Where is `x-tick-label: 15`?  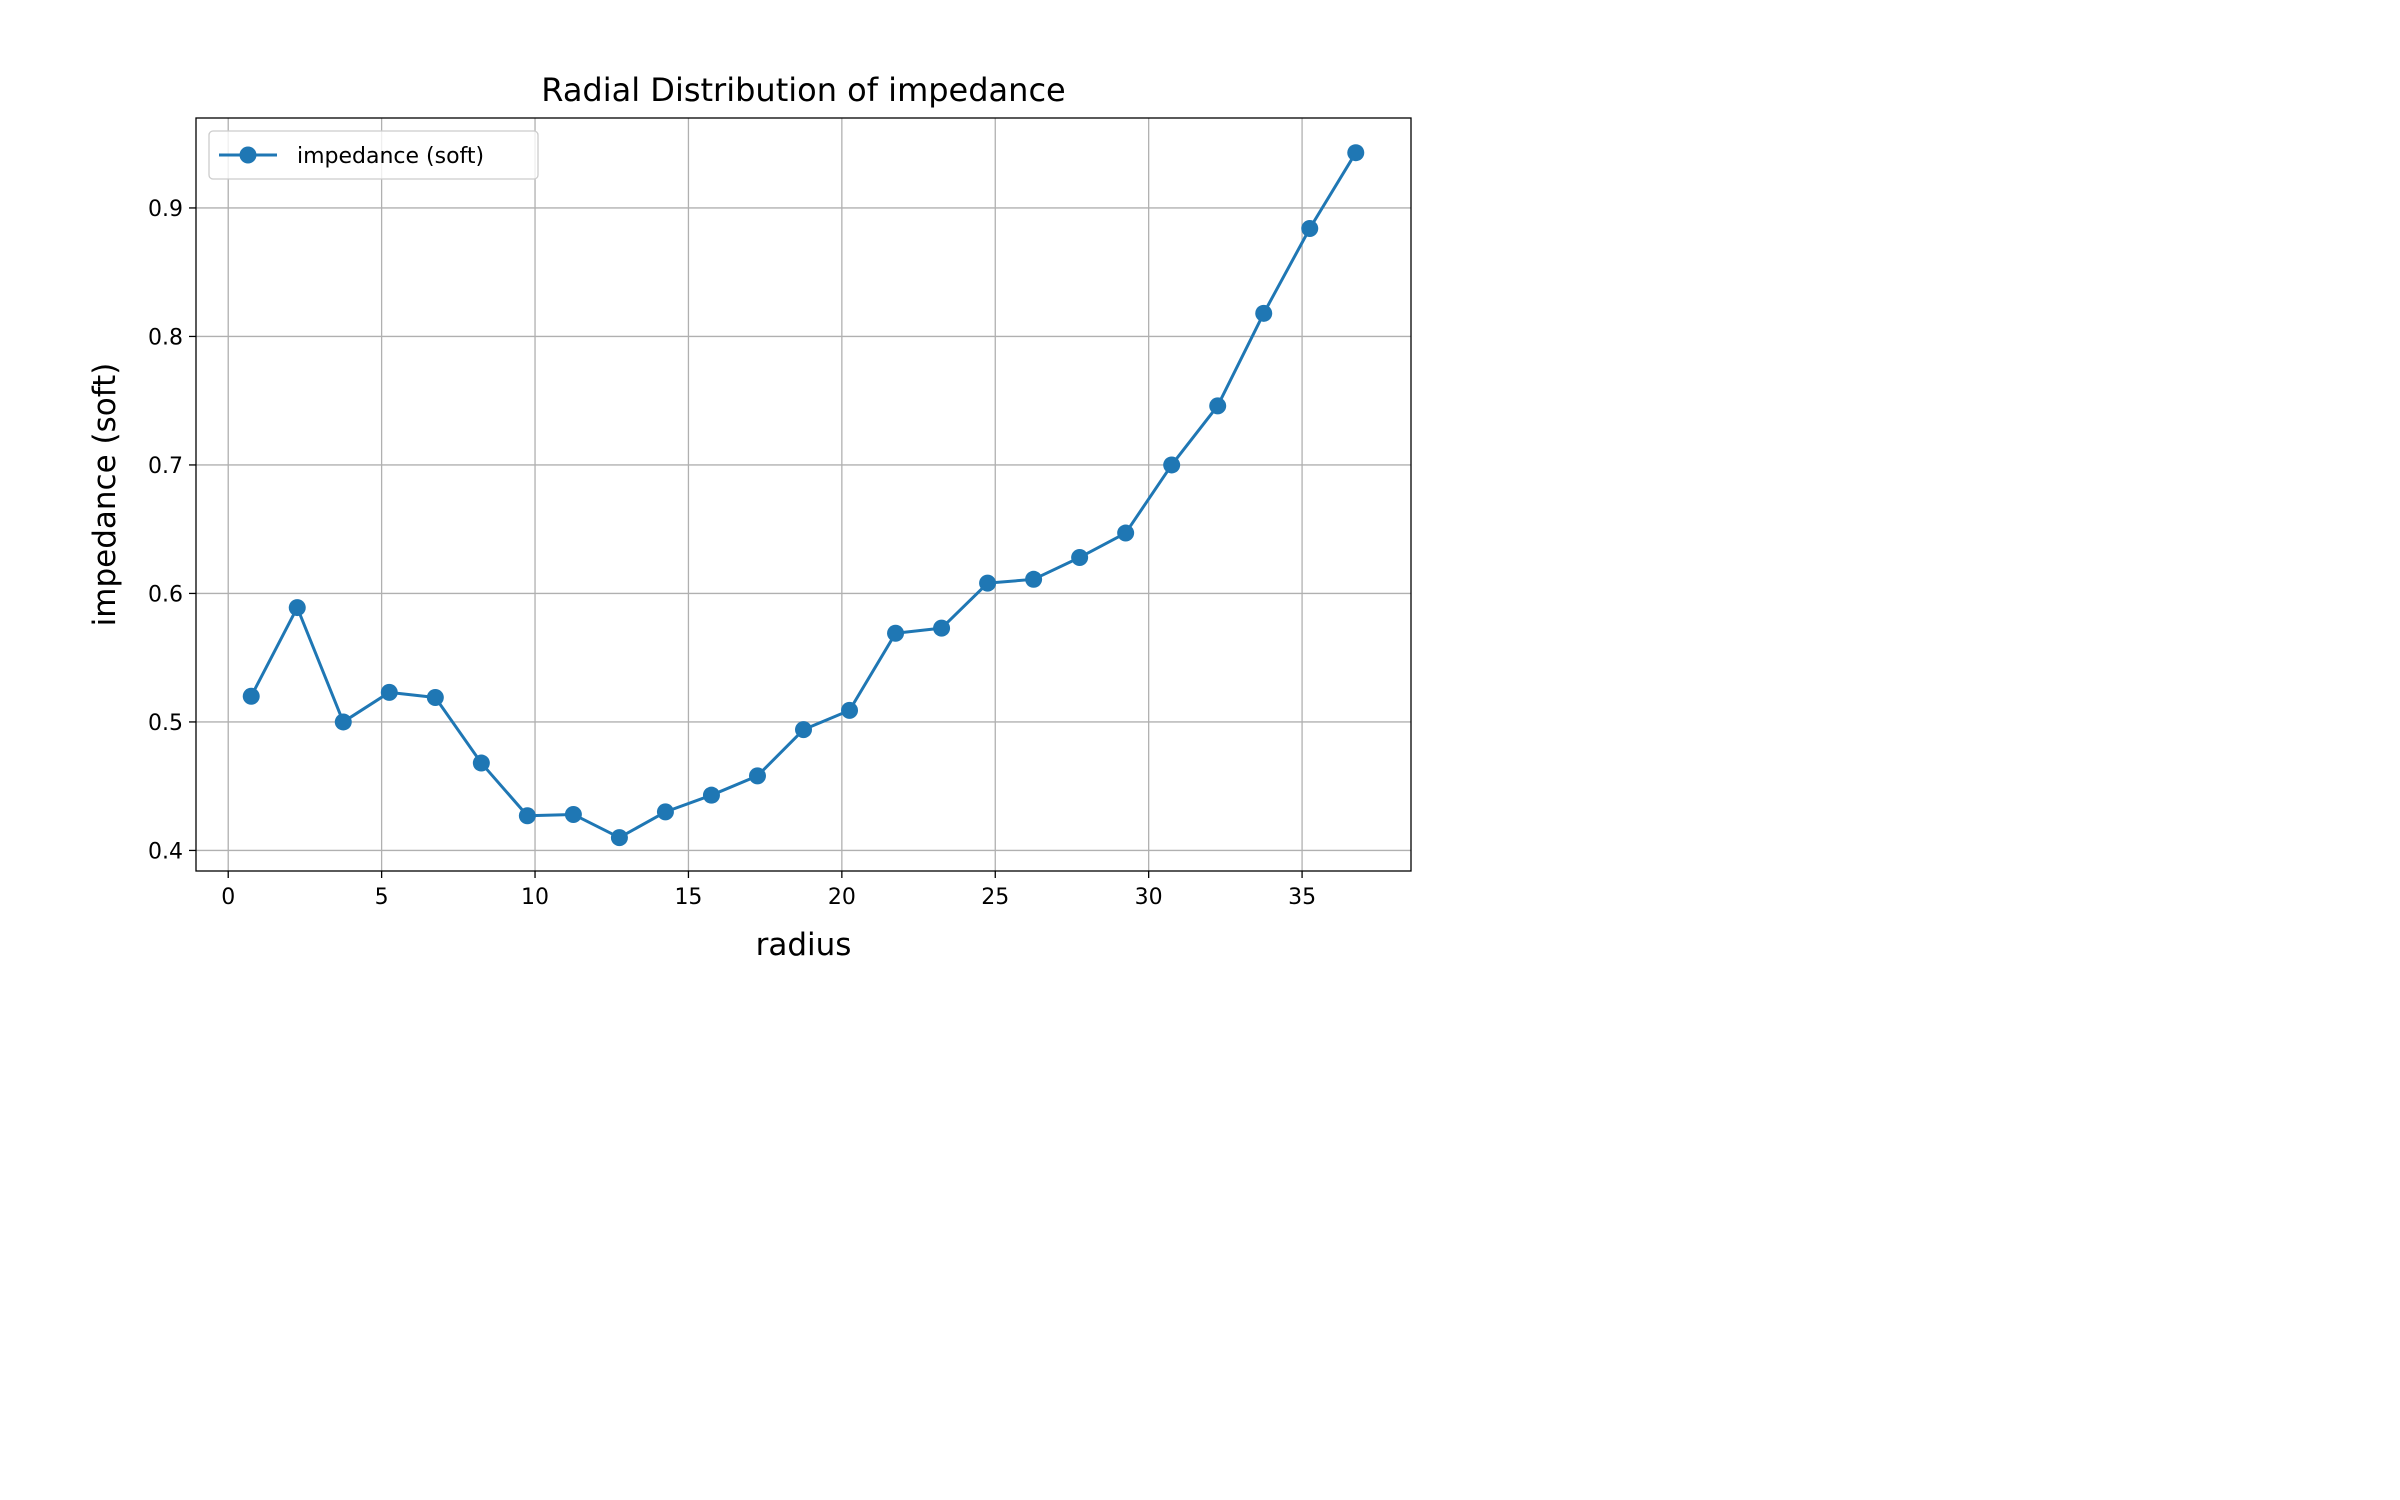
x-tick-label: 15 is located at coordinates (688, 897).